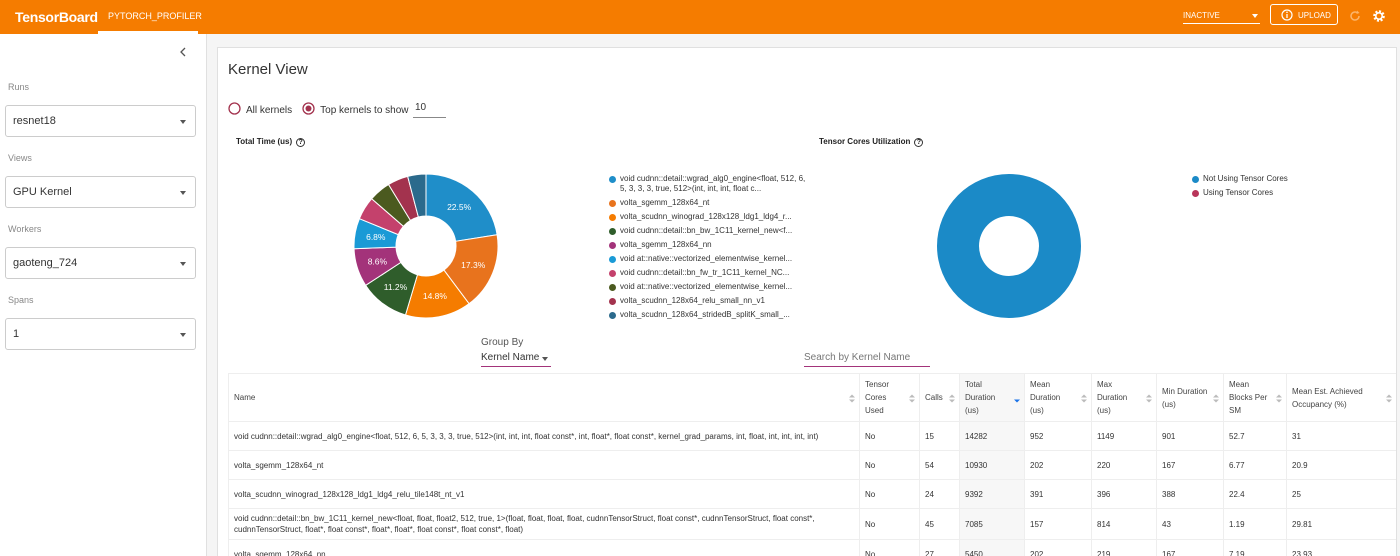  What do you see at coordinates (1045, 397) in the screenshot?
I see `column-title: Mean Duration (us)` at bounding box center [1045, 397].